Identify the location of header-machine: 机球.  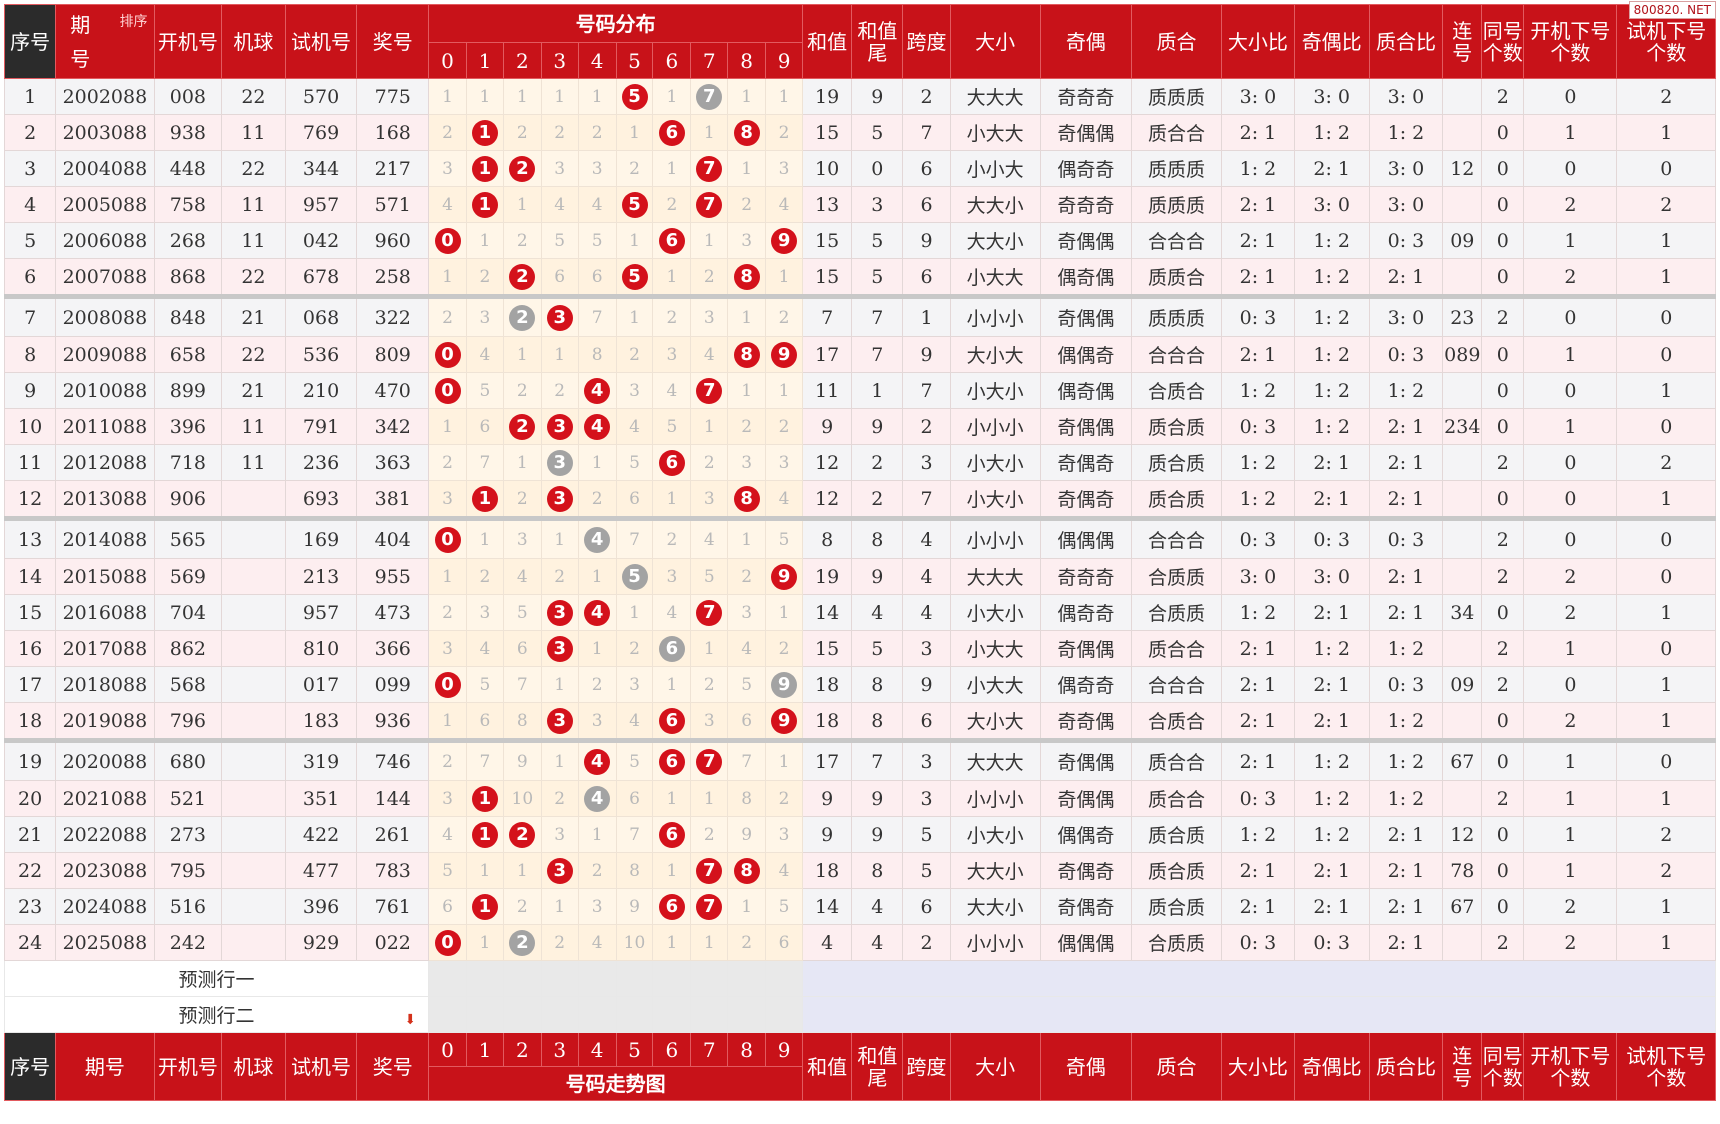
(253, 41).